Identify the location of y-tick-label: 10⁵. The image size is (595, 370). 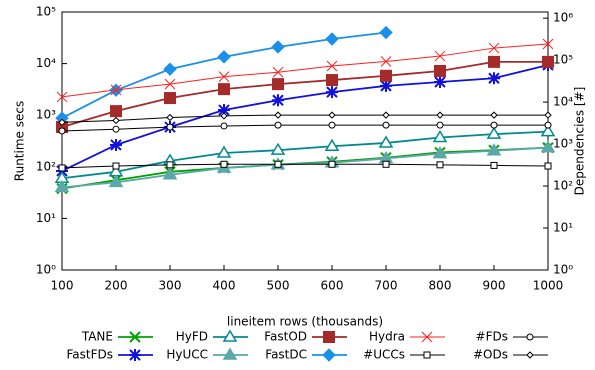
(46, 12).